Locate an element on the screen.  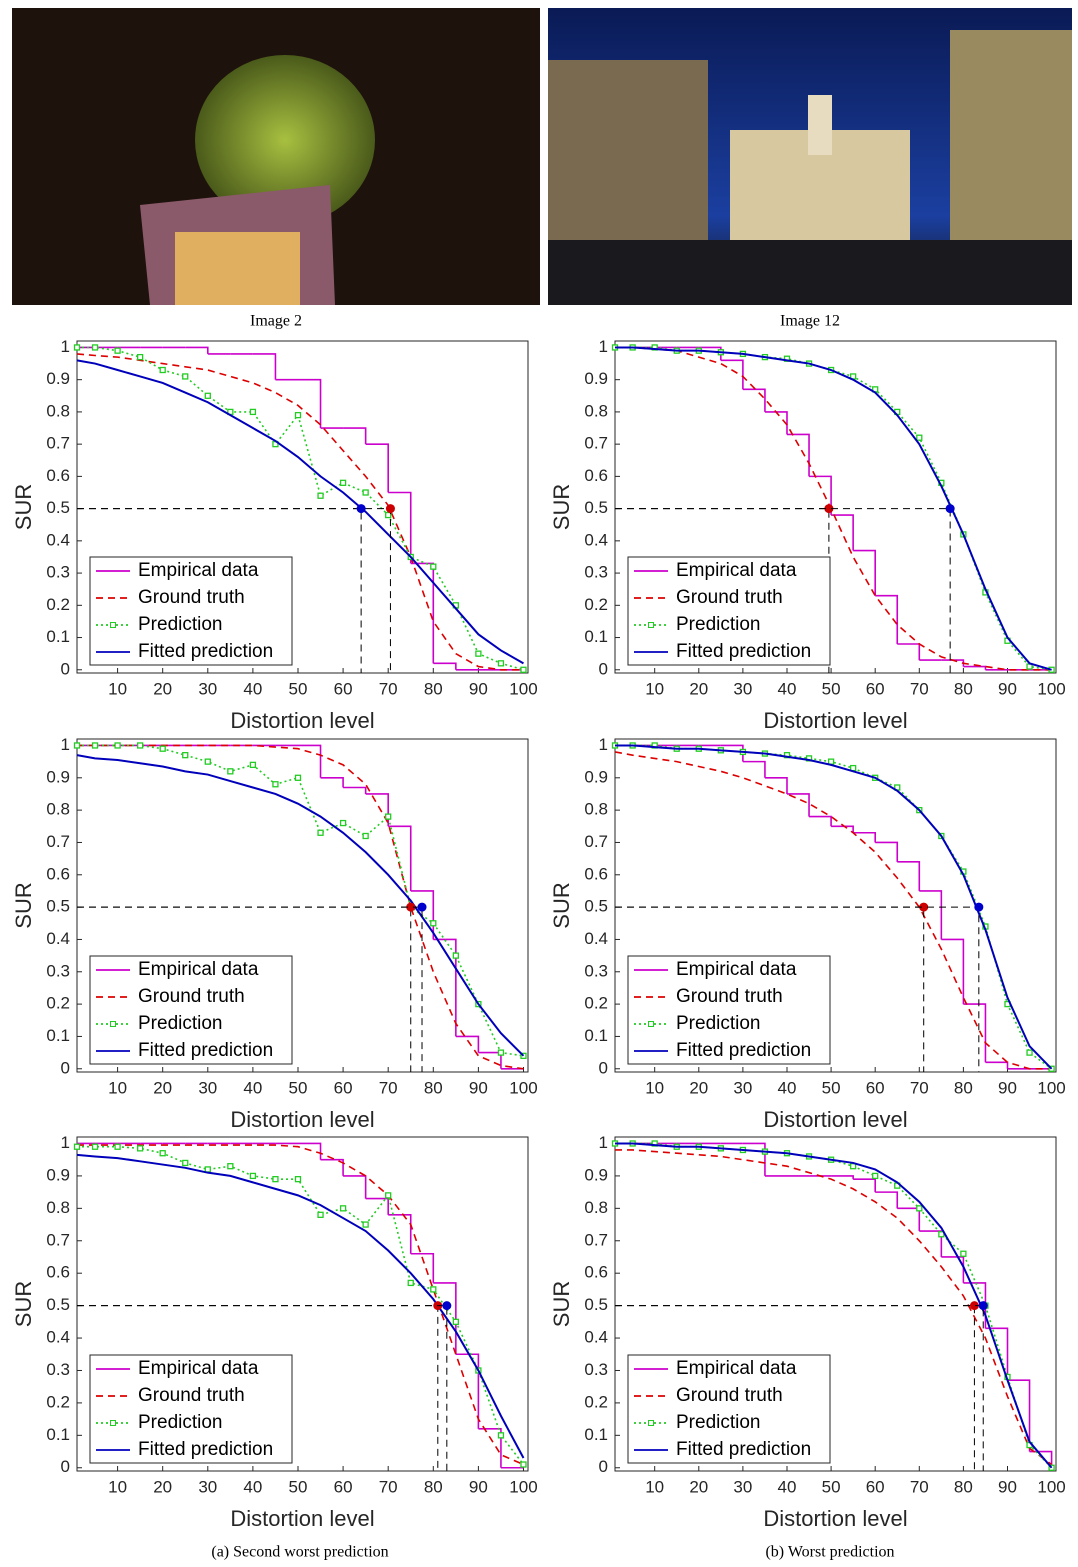
image-caption: Image 2 is located at coordinates (276, 321).